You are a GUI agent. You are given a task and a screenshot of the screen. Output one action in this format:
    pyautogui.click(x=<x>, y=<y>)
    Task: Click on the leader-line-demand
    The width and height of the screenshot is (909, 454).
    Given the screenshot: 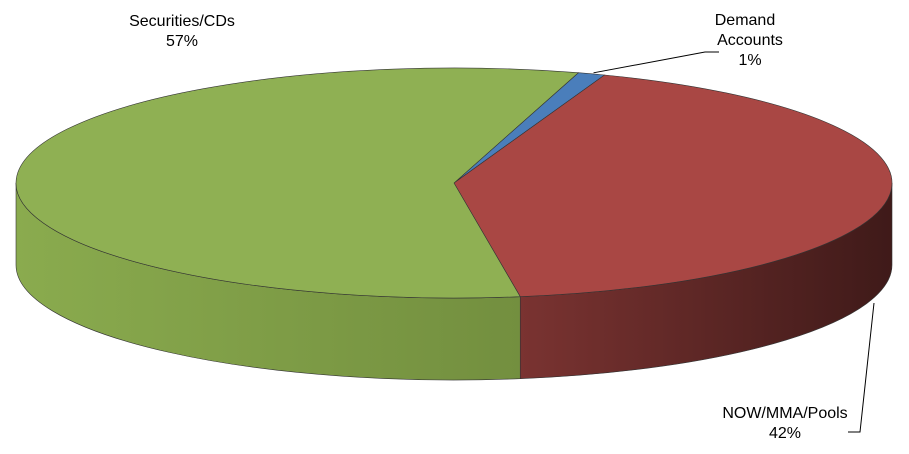 What is the action you would take?
    pyautogui.click(x=656, y=62)
    